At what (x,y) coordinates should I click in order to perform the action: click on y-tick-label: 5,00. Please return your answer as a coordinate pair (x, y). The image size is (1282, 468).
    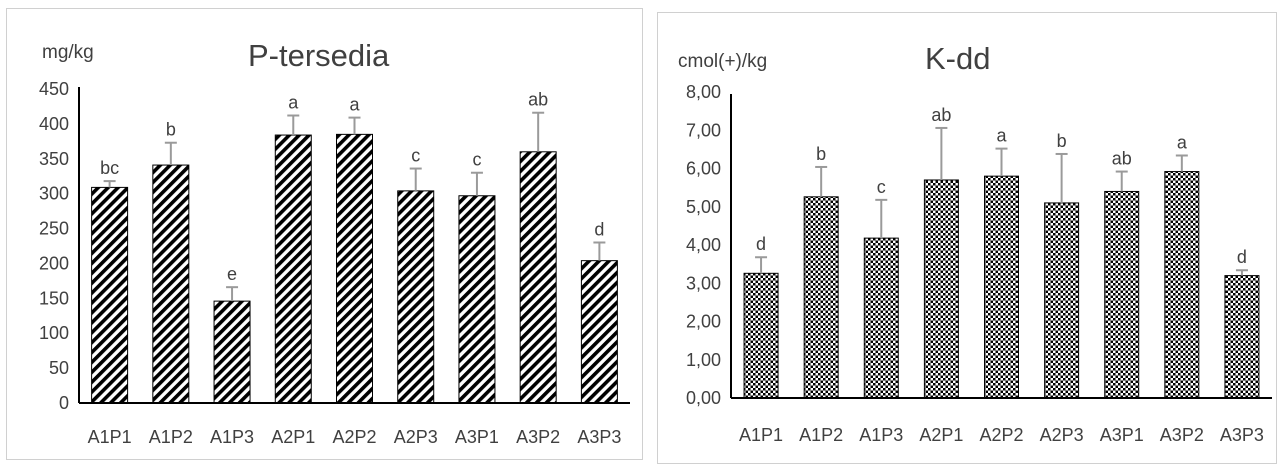
    Looking at the image, I should click on (703, 207).